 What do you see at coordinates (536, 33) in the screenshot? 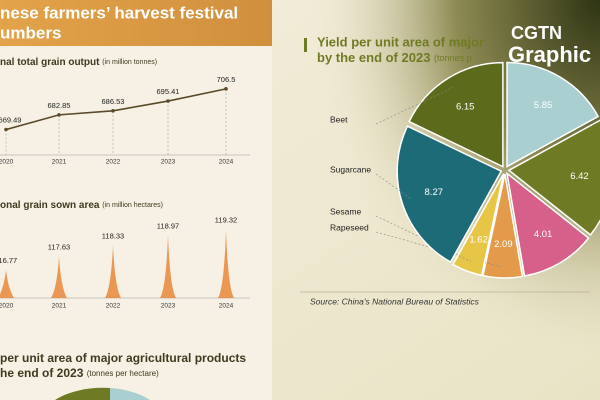
I see `logo: CGTN` at bounding box center [536, 33].